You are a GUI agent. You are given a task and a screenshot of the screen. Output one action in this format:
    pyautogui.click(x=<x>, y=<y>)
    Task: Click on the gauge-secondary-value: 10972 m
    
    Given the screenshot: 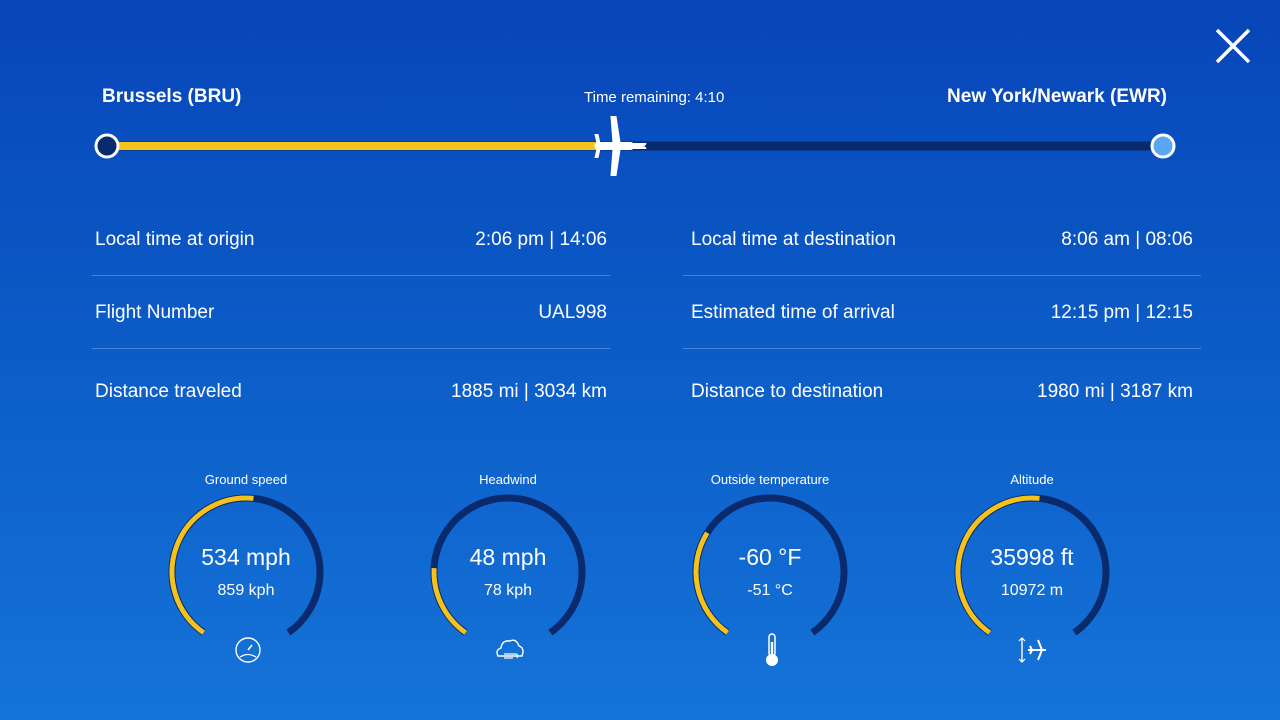 What is the action you would take?
    pyautogui.click(x=1032, y=590)
    